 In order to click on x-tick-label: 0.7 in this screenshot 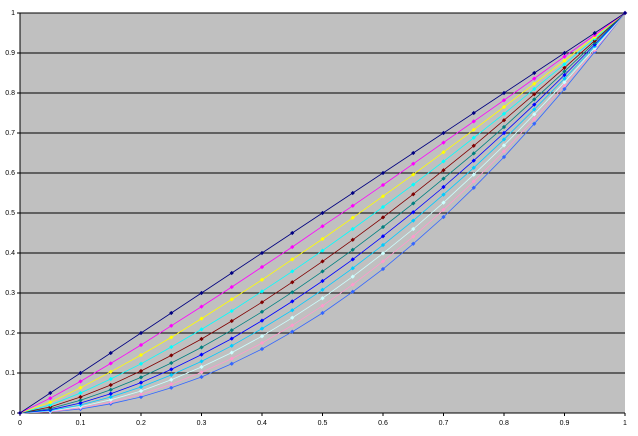, I will do `click(444, 423)`.